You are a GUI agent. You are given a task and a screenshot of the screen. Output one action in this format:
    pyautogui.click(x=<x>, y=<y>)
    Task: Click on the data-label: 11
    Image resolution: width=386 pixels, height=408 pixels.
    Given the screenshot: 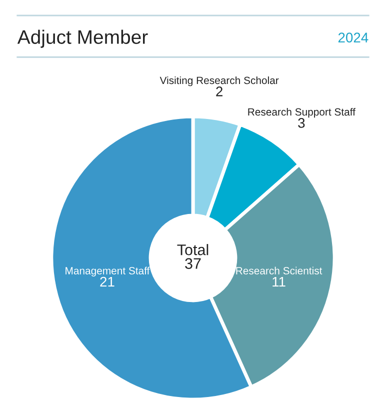 What is the action you would take?
    pyautogui.click(x=279, y=281)
    